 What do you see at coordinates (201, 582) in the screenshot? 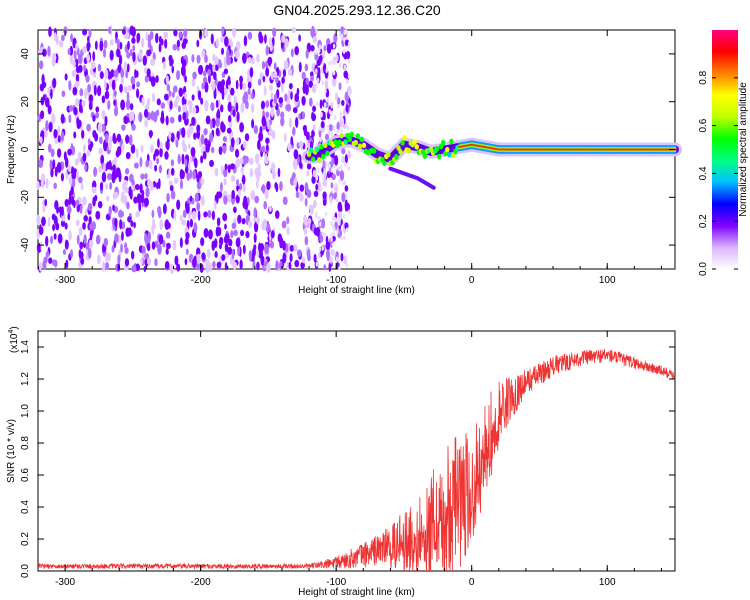
I see `snr-x-tick-label: -200` at bounding box center [201, 582].